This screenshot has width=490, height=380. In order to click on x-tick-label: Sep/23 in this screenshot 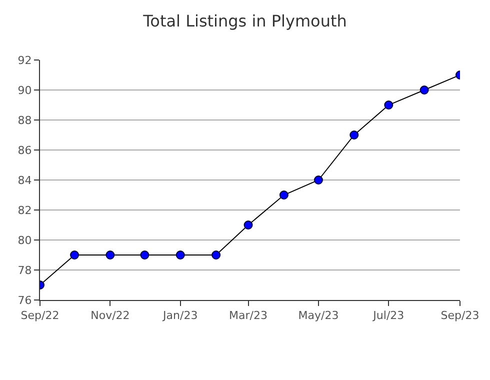, I will do `click(460, 315)`.